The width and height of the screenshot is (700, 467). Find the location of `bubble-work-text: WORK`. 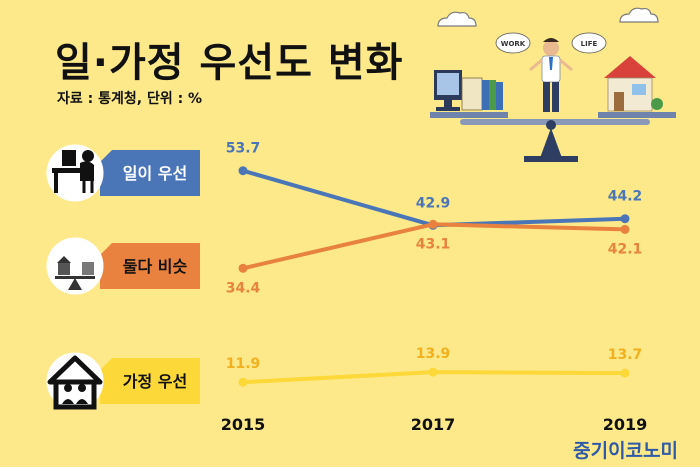

bubble-work-text: WORK is located at coordinates (513, 44).